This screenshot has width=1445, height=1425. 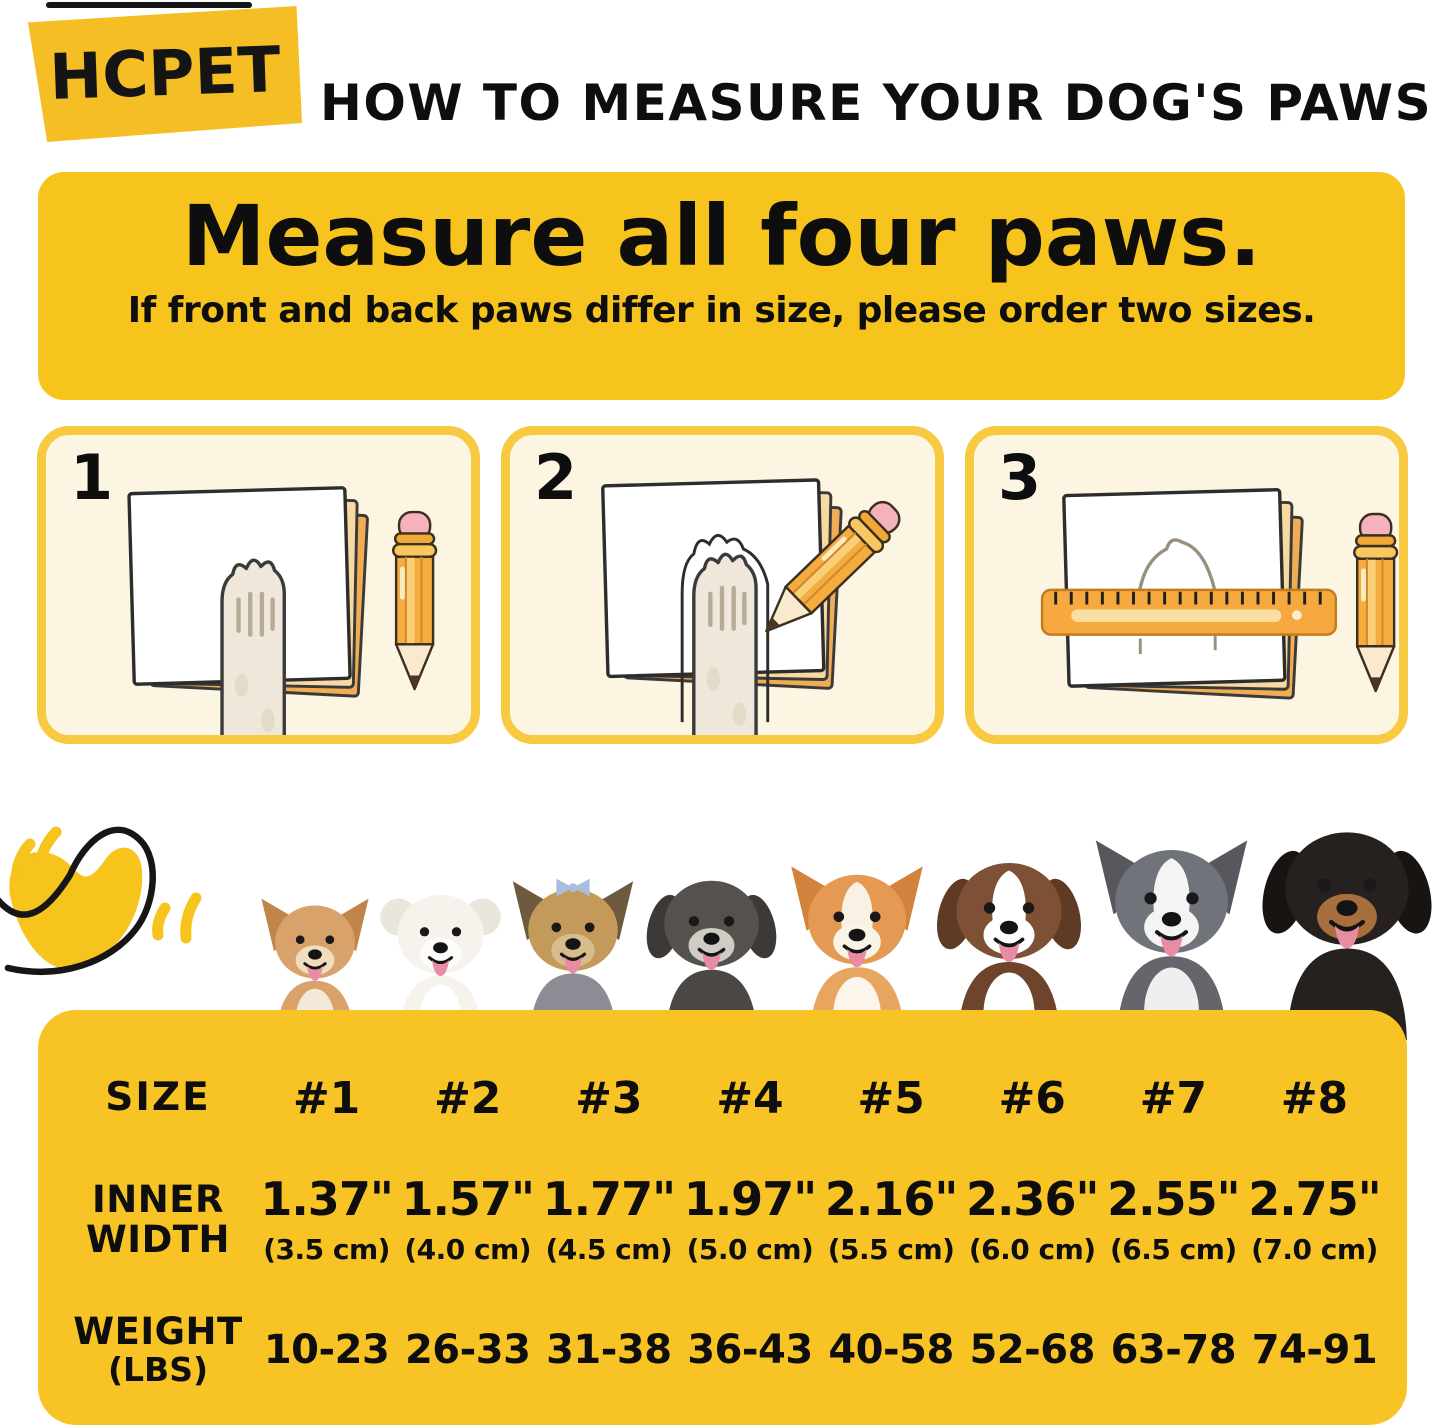 What do you see at coordinates (1314, 1249) in the screenshot?
I see `inner-width-cm: (7.0 cm)` at bounding box center [1314, 1249].